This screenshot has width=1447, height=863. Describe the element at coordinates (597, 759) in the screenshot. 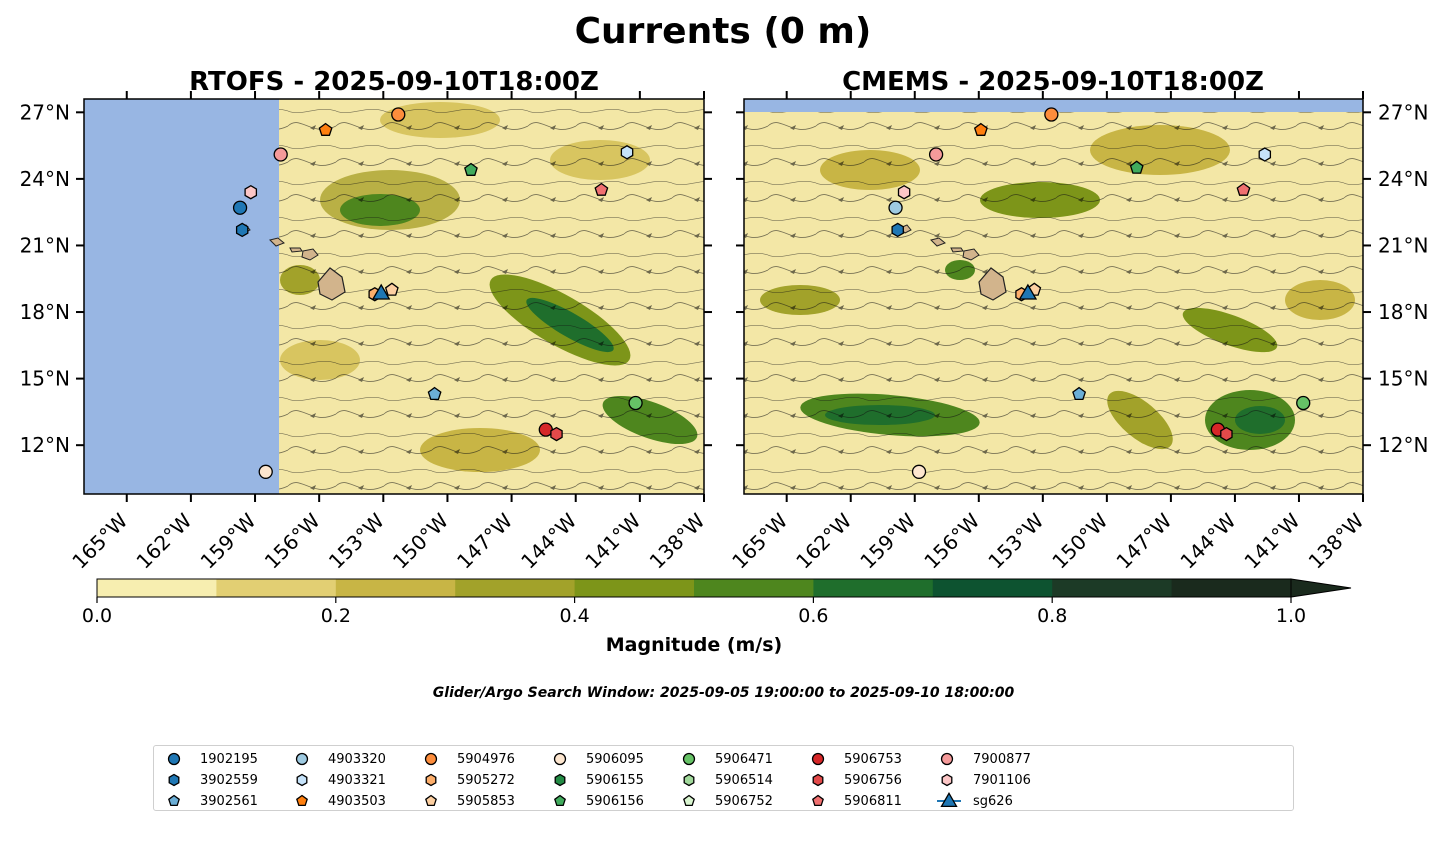

I see `legend-item: 5906095` at that location.